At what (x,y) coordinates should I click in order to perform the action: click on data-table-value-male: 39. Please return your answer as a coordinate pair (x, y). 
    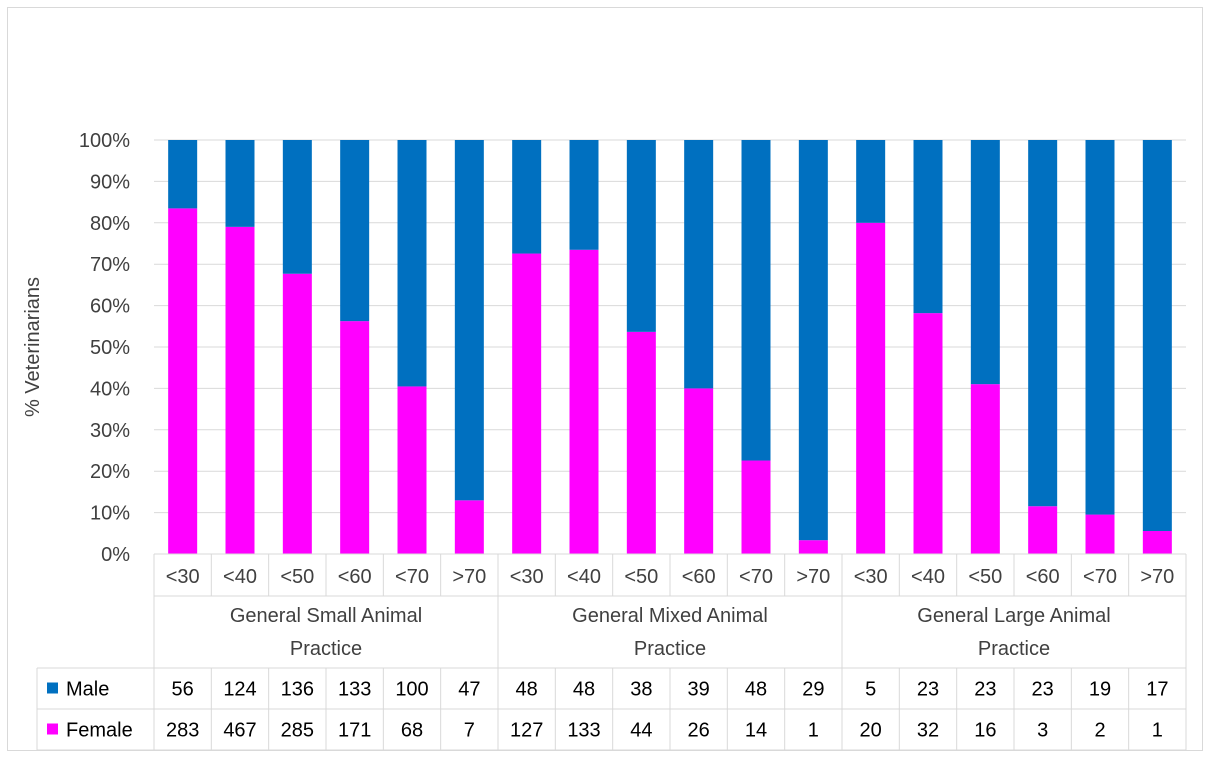
    Looking at the image, I should click on (699, 690).